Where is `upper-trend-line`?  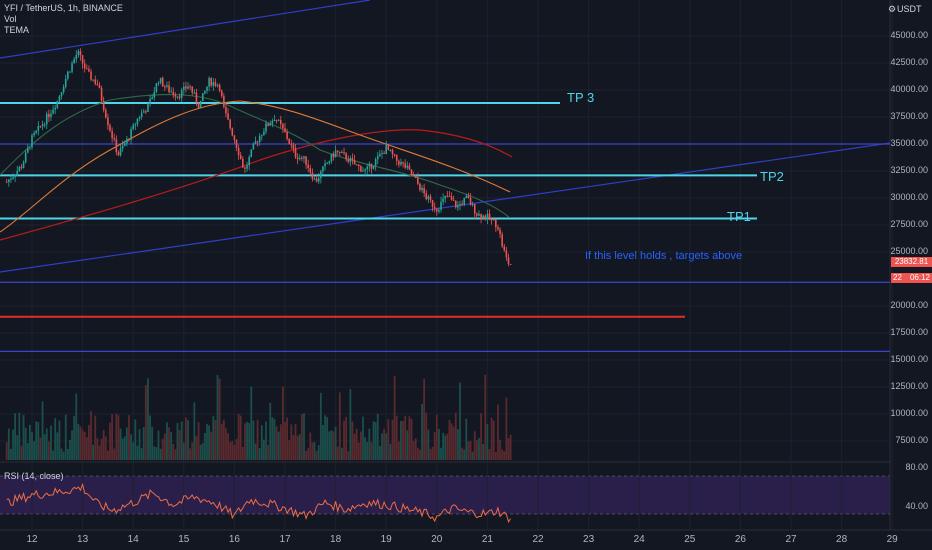
upper-trend-line is located at coordinates (185, 29).